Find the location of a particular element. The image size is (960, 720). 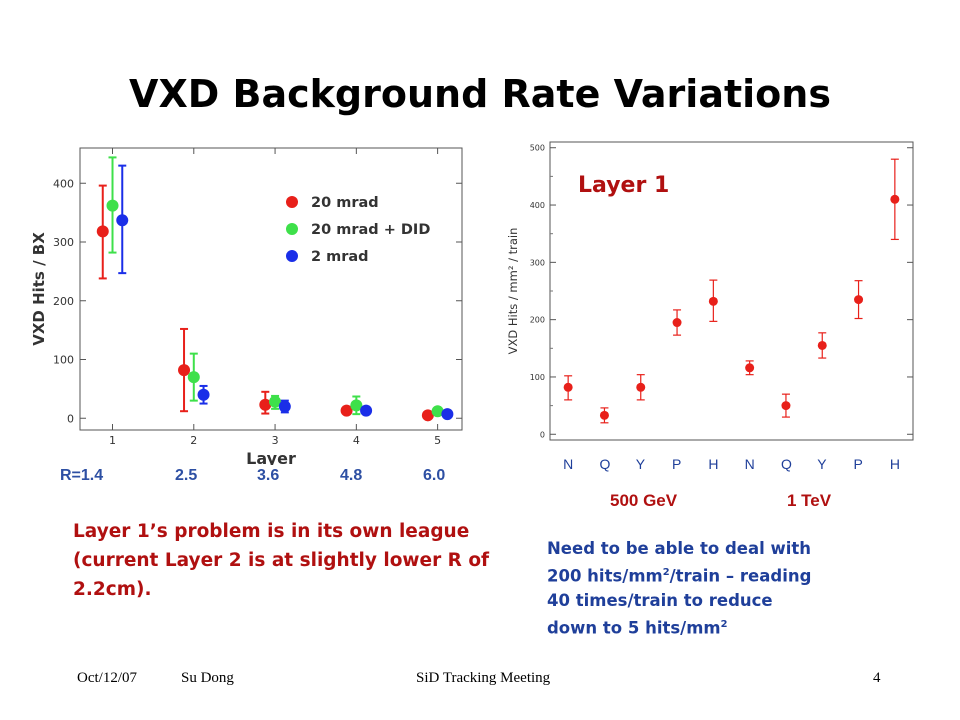

note-line: 40 times/train to reduce is located at coordinates (660, 600).